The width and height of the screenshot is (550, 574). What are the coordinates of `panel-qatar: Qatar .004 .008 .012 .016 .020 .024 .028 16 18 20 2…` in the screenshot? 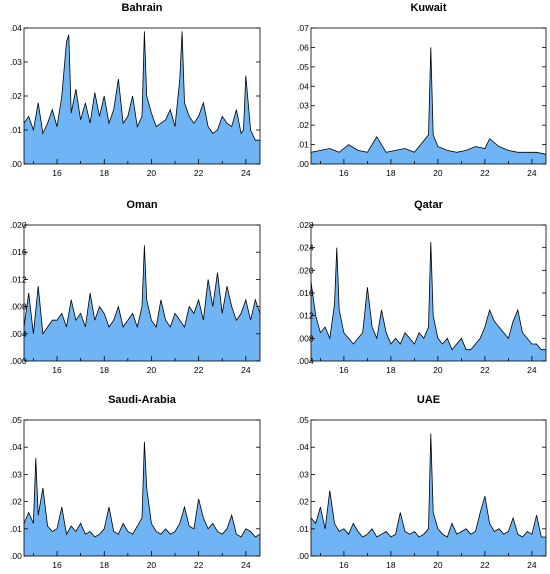 It's located at (422, 287).